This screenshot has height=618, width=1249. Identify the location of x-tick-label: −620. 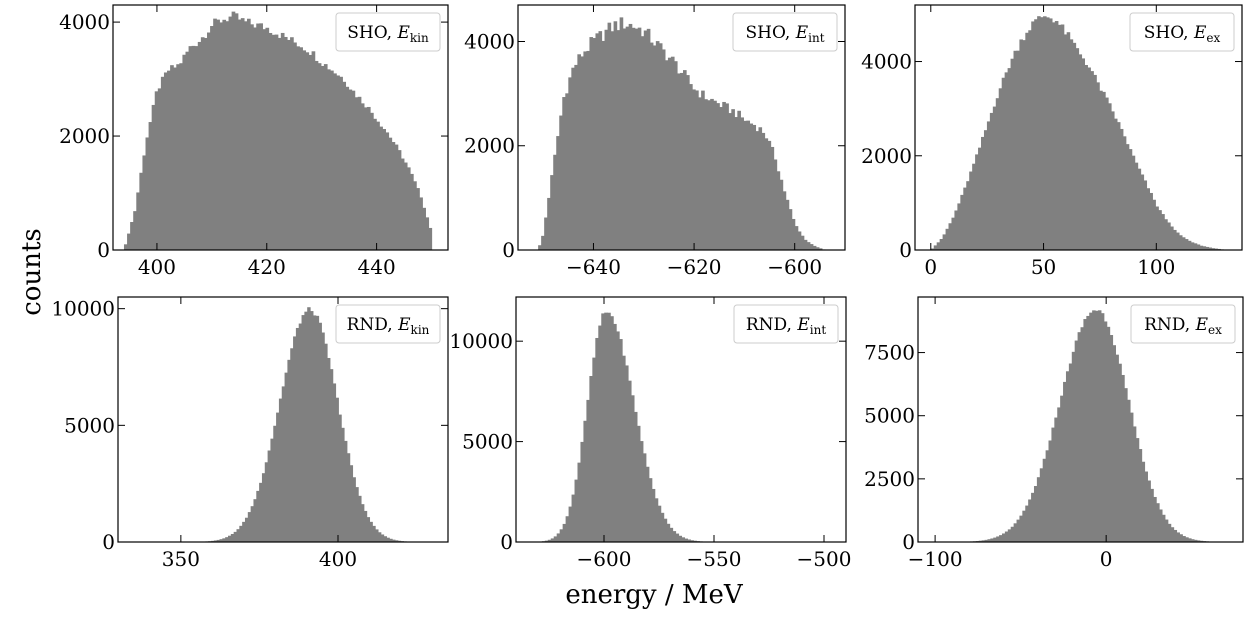
(694, 267).